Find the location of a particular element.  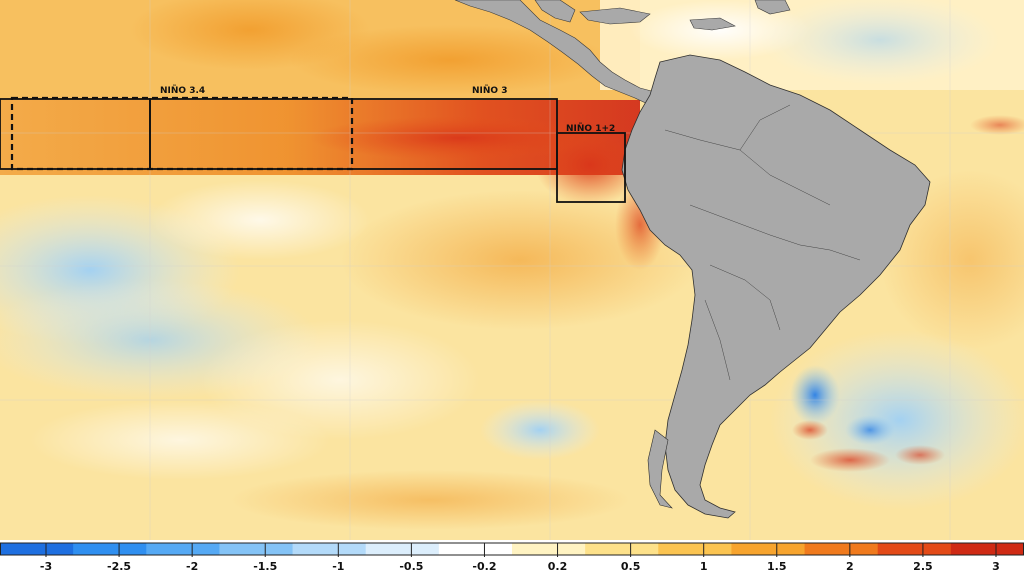

hot-tongue is located at coordinates (460, 138).